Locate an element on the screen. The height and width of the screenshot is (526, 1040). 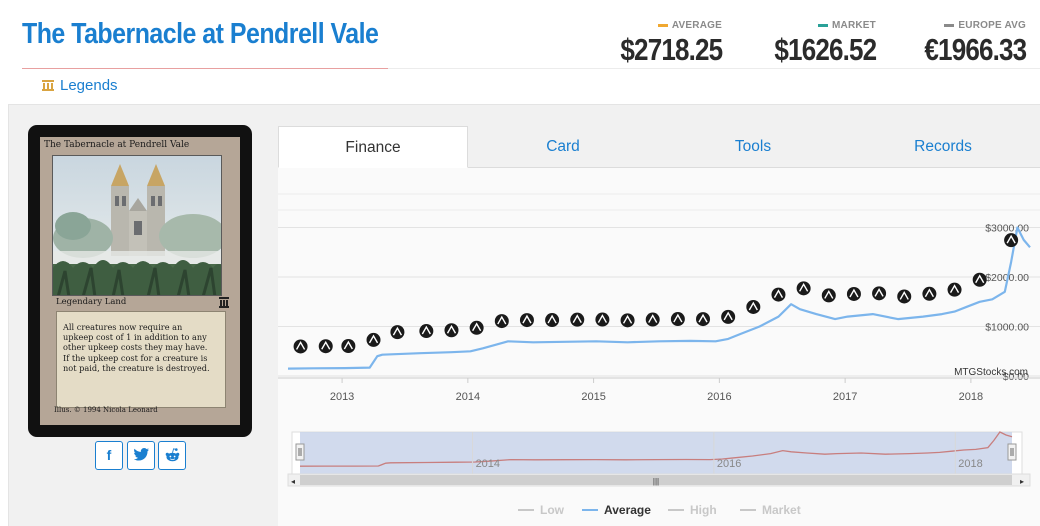
navigator-scrollbar-thumb is located at coordinates (656, 480).